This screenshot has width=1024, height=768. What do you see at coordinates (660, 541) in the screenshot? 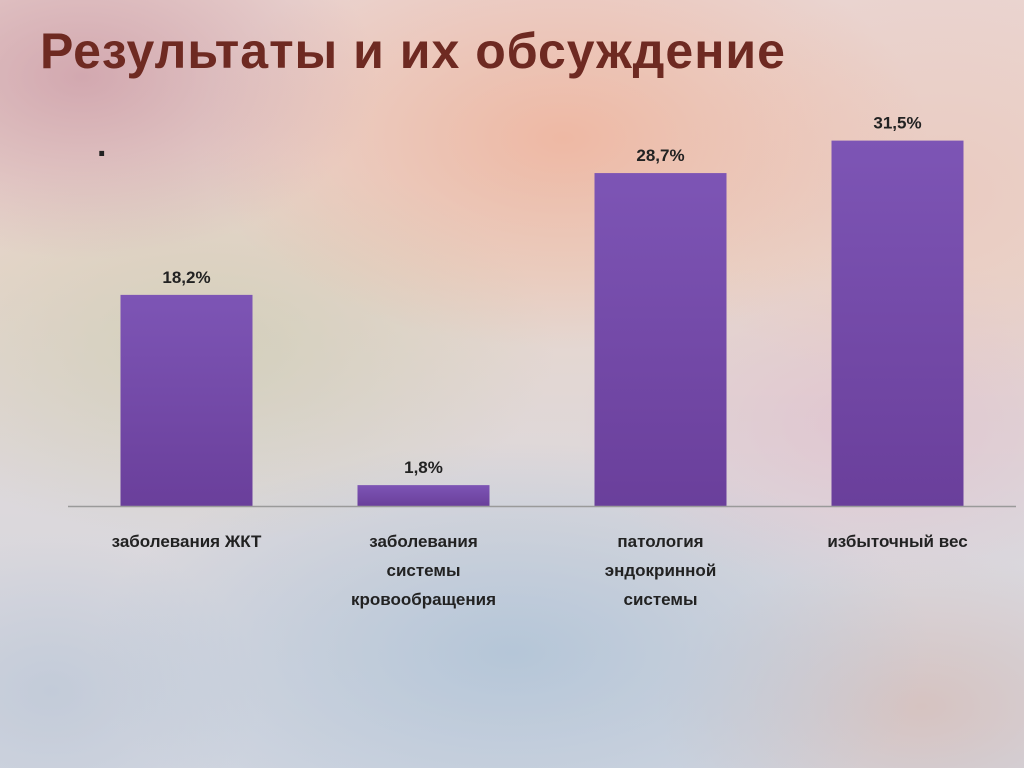
I see `category-label-line: патология` at bounding box center [660, 541].